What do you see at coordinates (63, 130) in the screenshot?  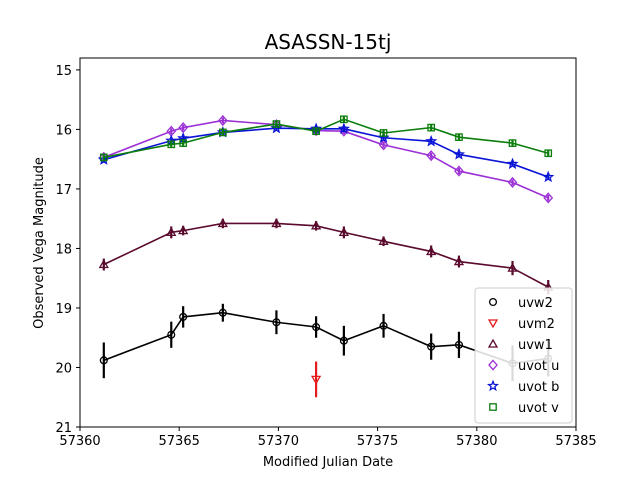 I see `y-tick-label: 16` at bounding box center [63, 130].